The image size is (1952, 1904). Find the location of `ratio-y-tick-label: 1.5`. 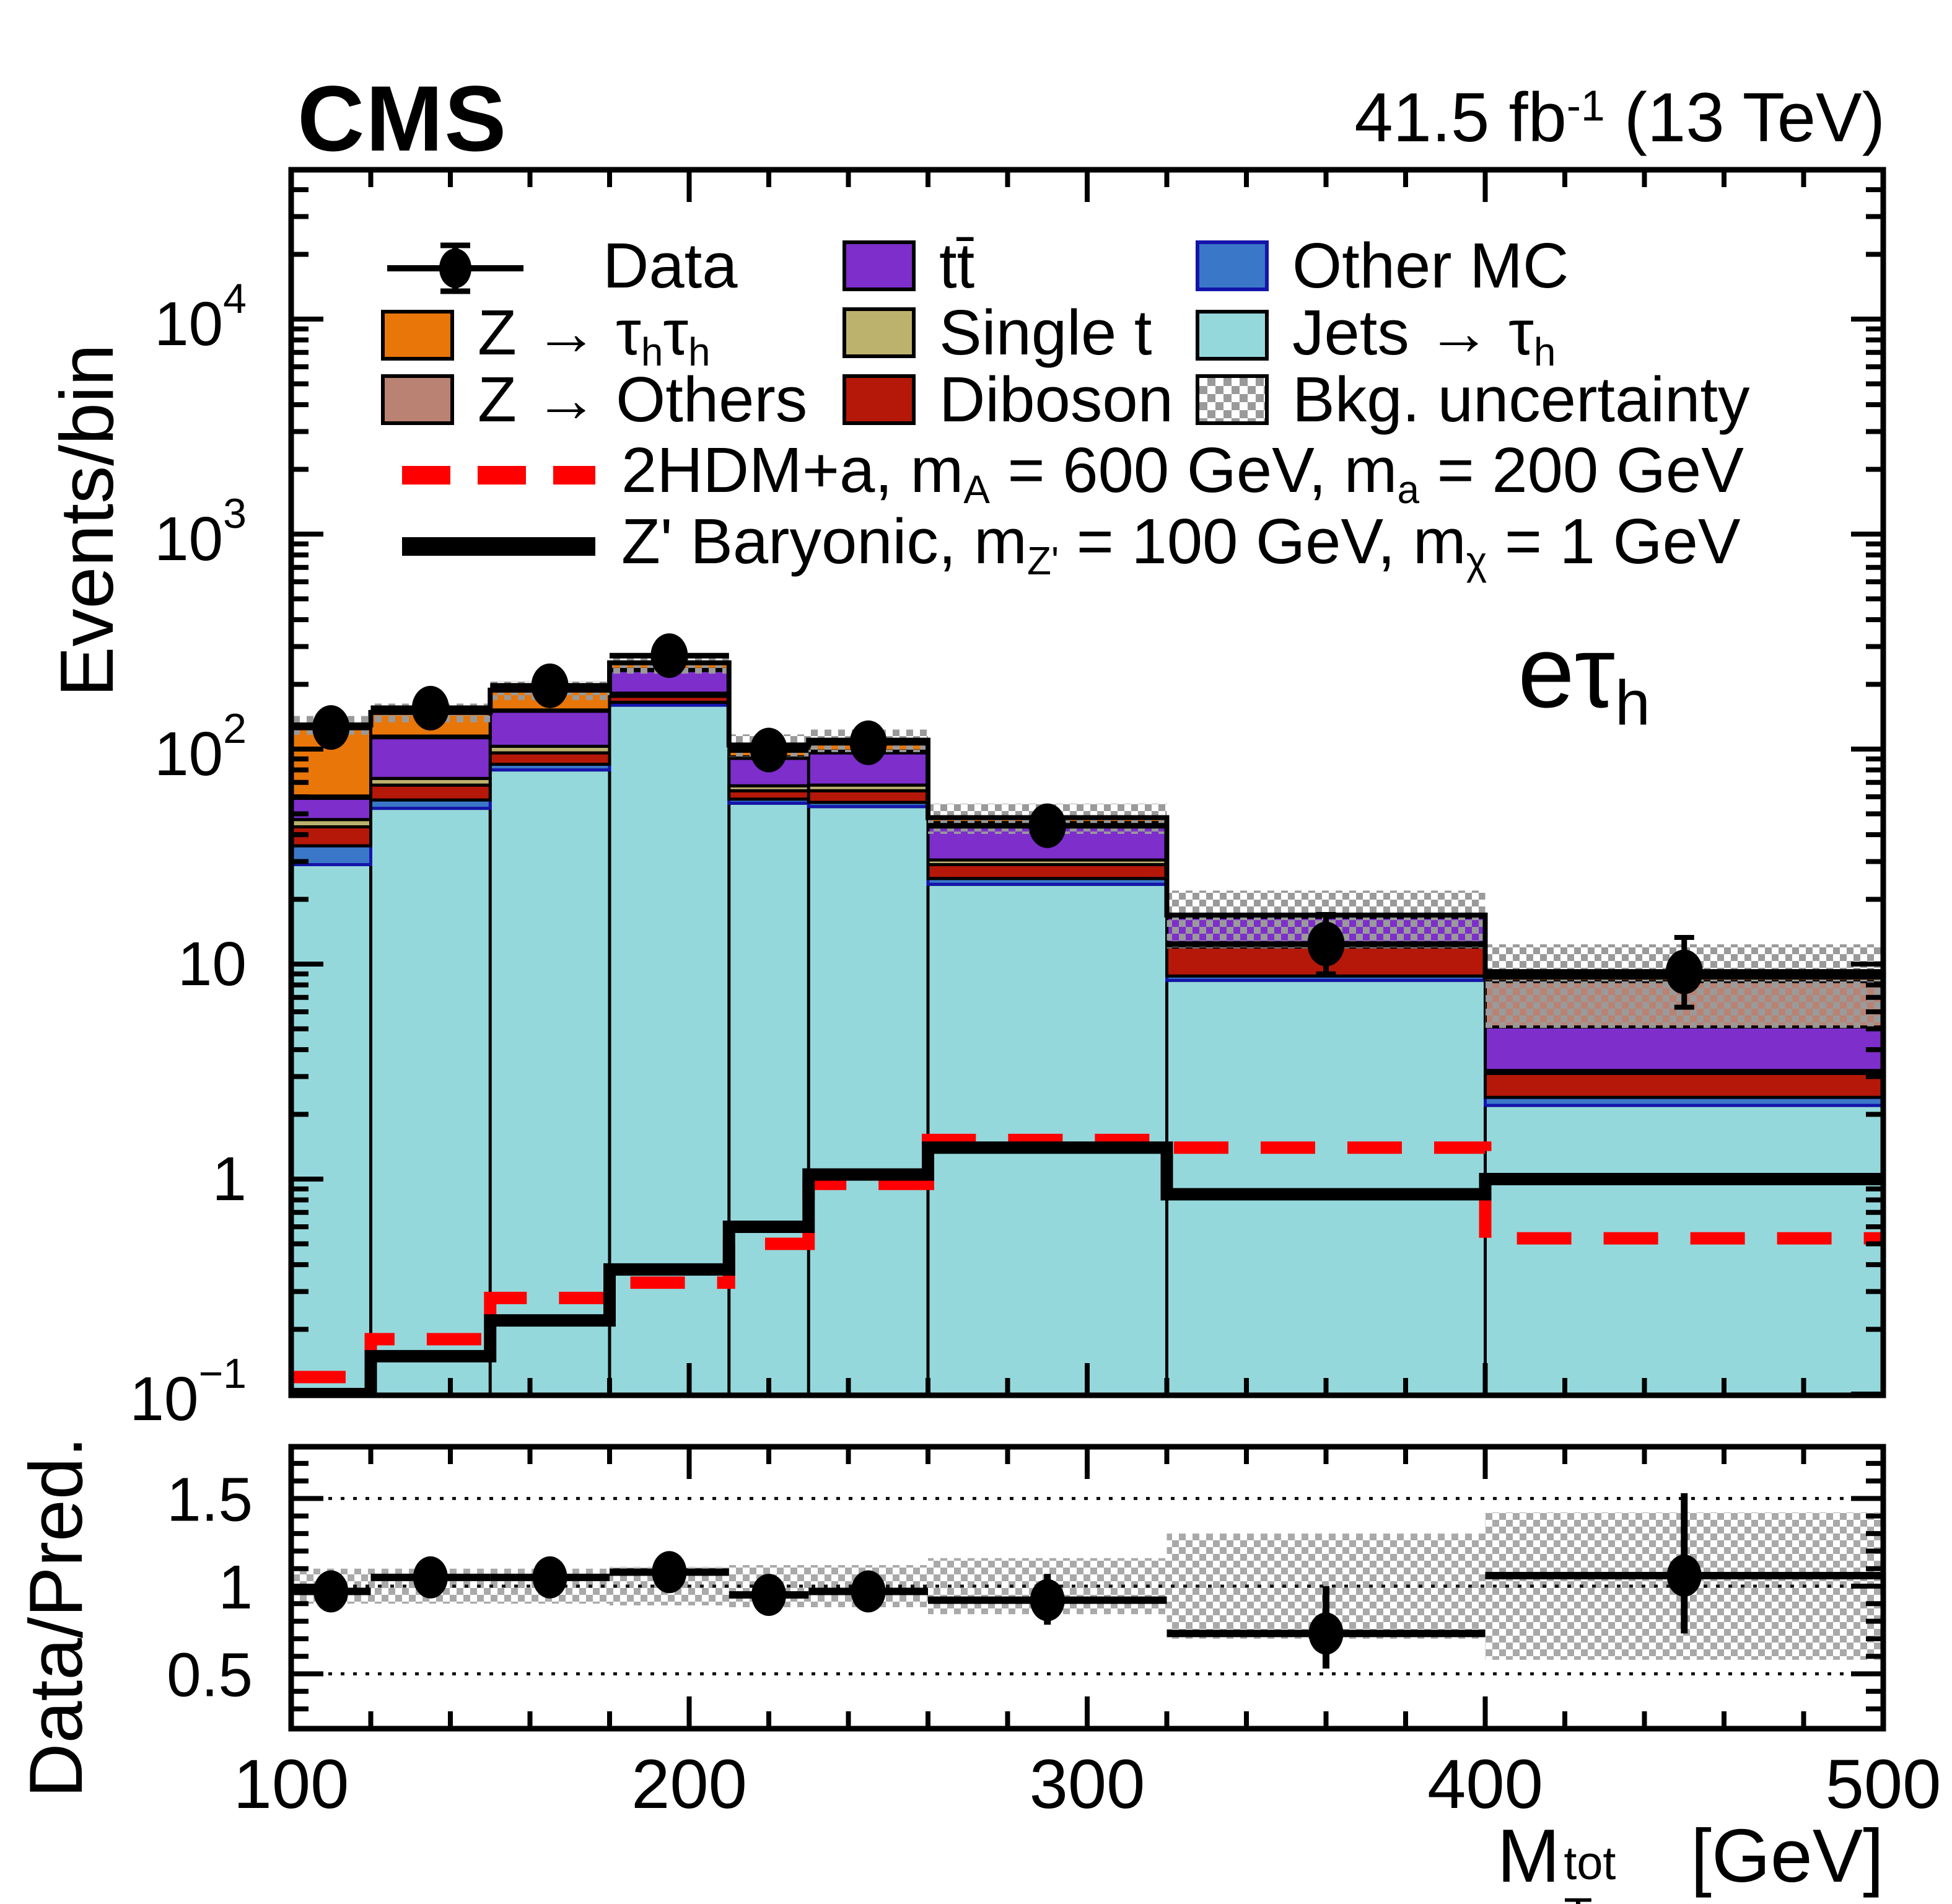

ratio-y-tick-label: 1.5 is located at coordinates (210, 1500).